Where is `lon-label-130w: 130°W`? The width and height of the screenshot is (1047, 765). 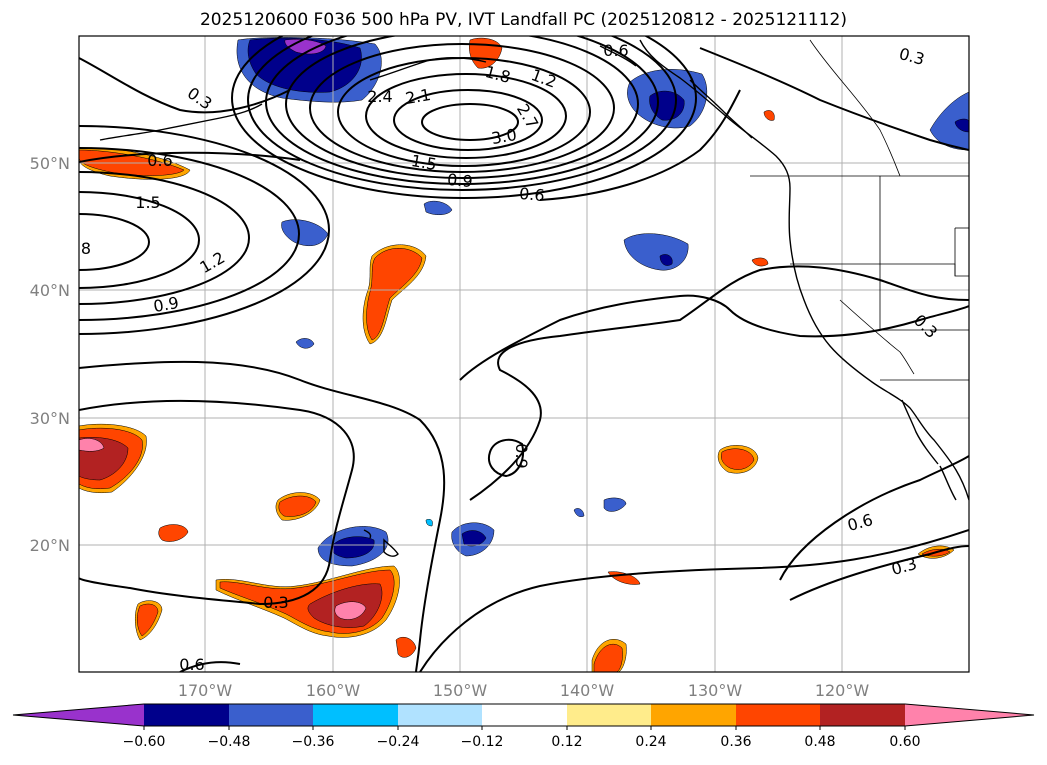
lon-label-130w: 130°W is located at coordinates (715, 690).